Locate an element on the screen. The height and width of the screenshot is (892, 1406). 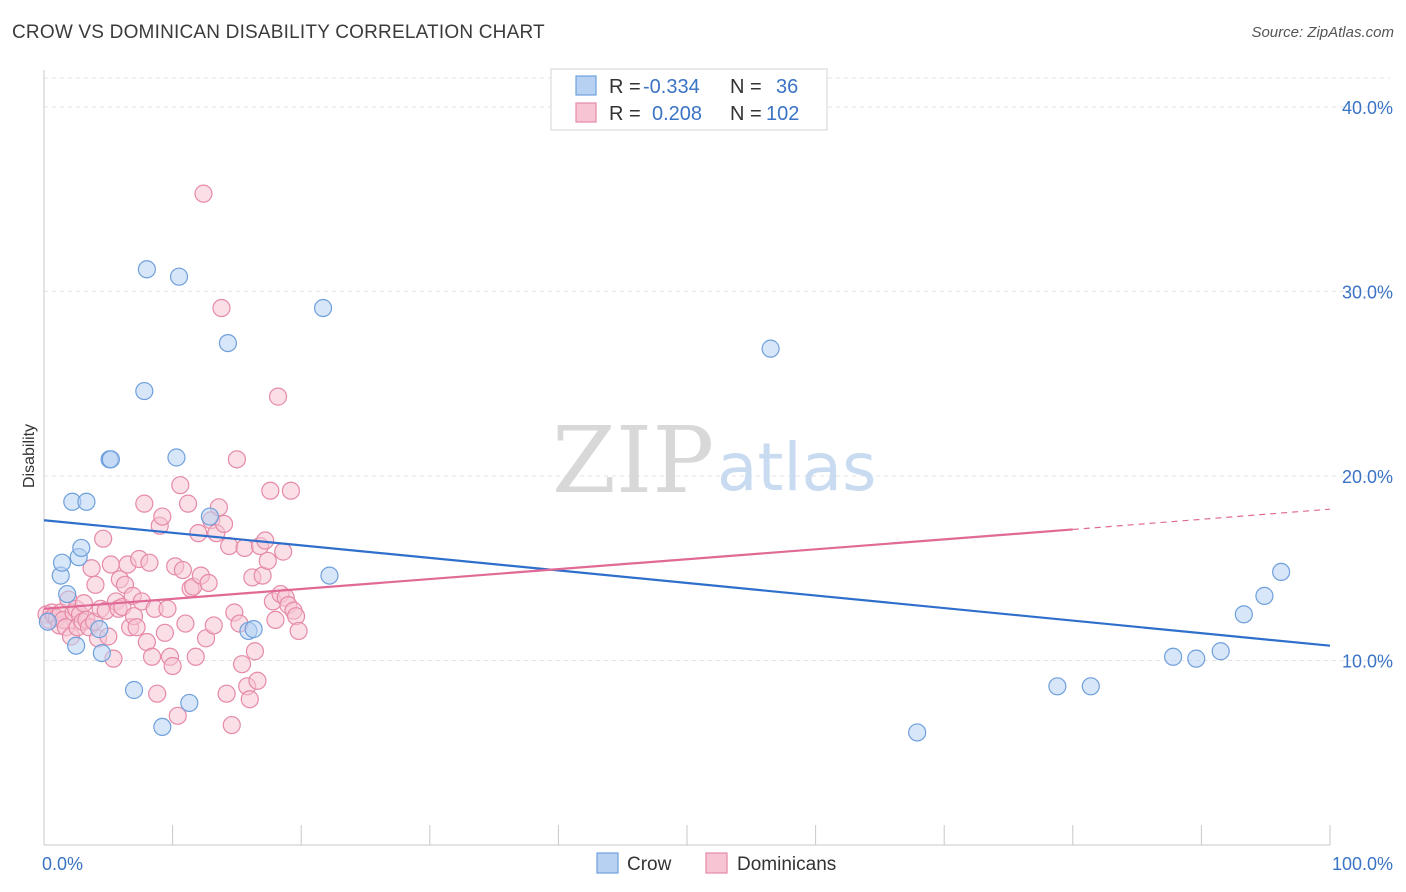
trend-lines is located at coordinates (687, 577).